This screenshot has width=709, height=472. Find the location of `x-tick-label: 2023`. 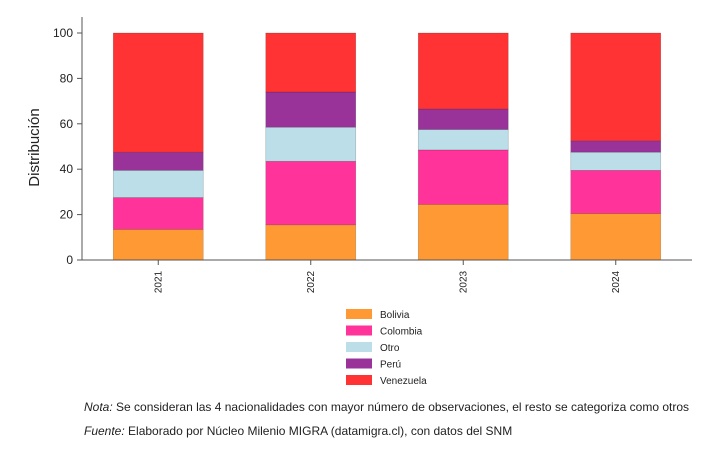

x-tick-label: 2023 is located at coordinates (463, 281).